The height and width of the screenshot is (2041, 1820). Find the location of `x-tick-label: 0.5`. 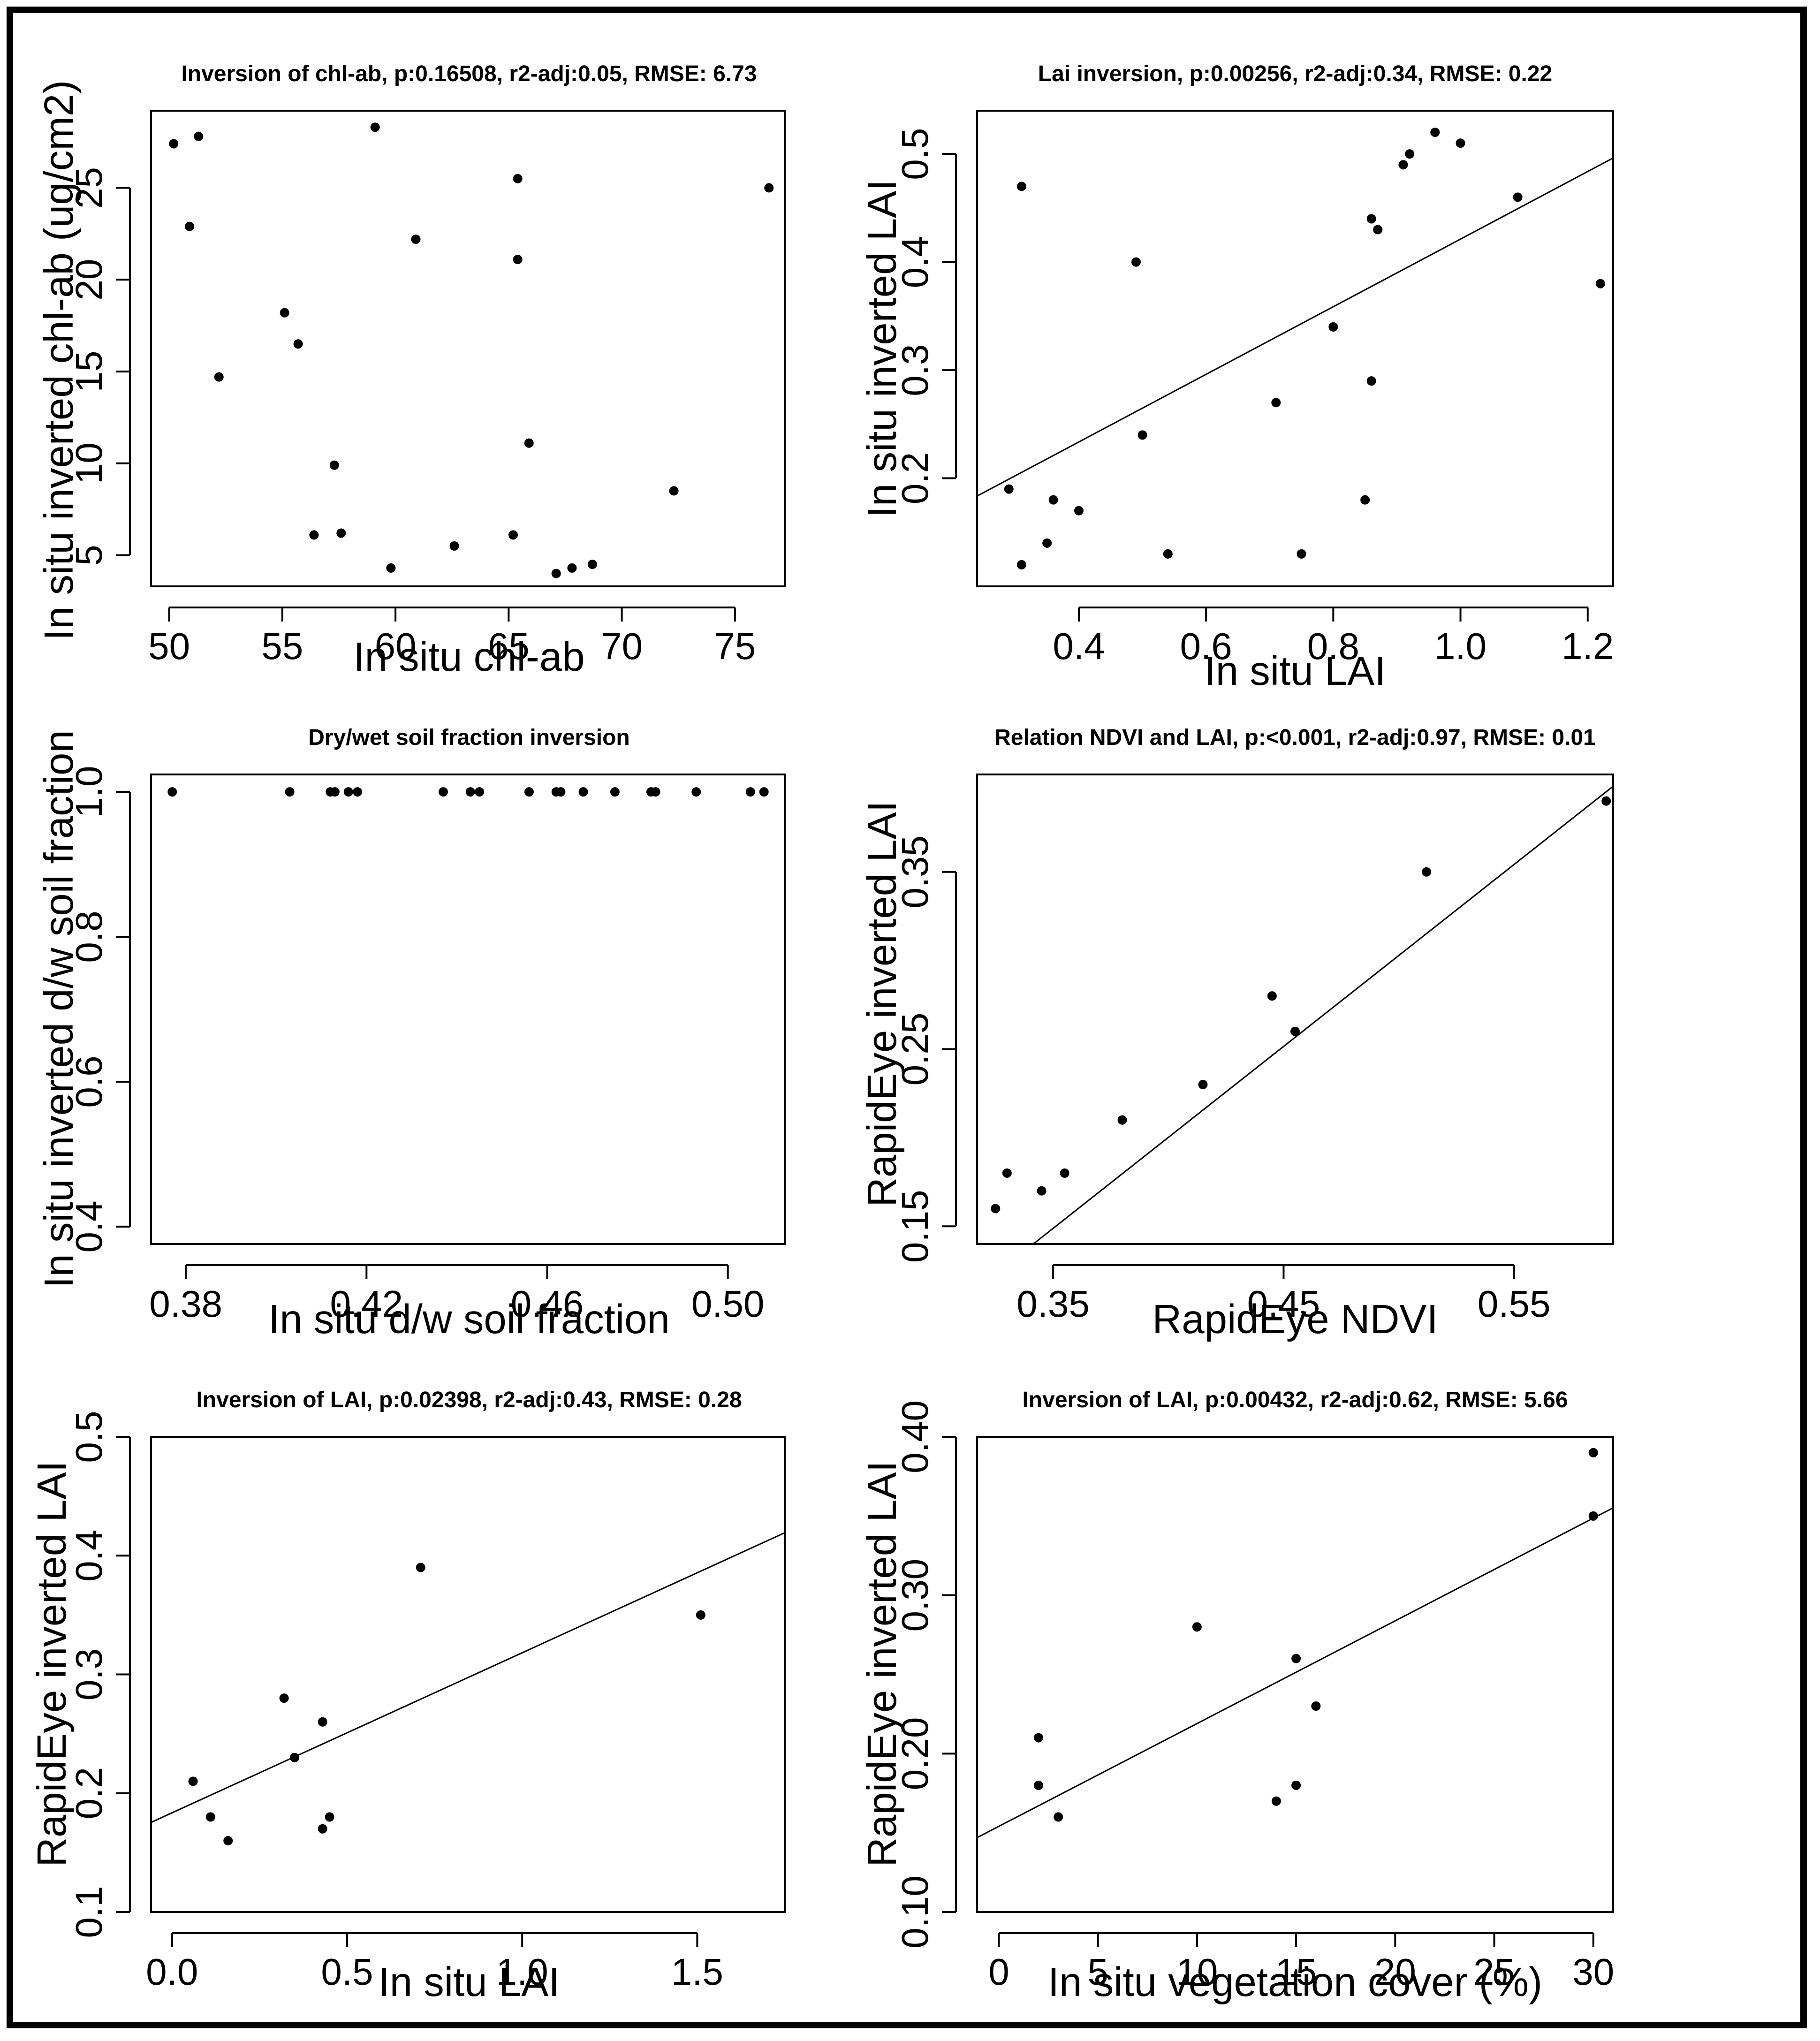

x-tick-label: 0.5 is located at coordinates (347, 1972).